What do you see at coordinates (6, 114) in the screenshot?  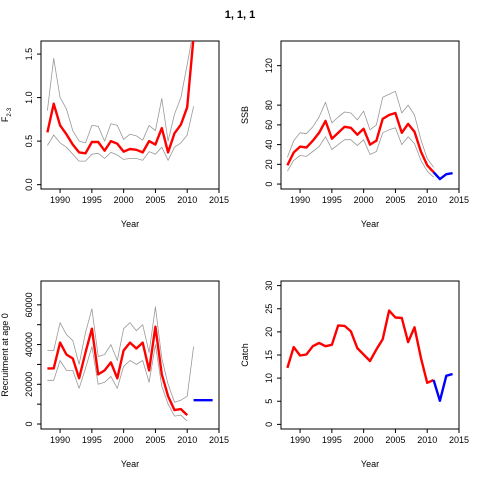 I see `y-axis-title: F2-3` at bounding box center [6, 114].